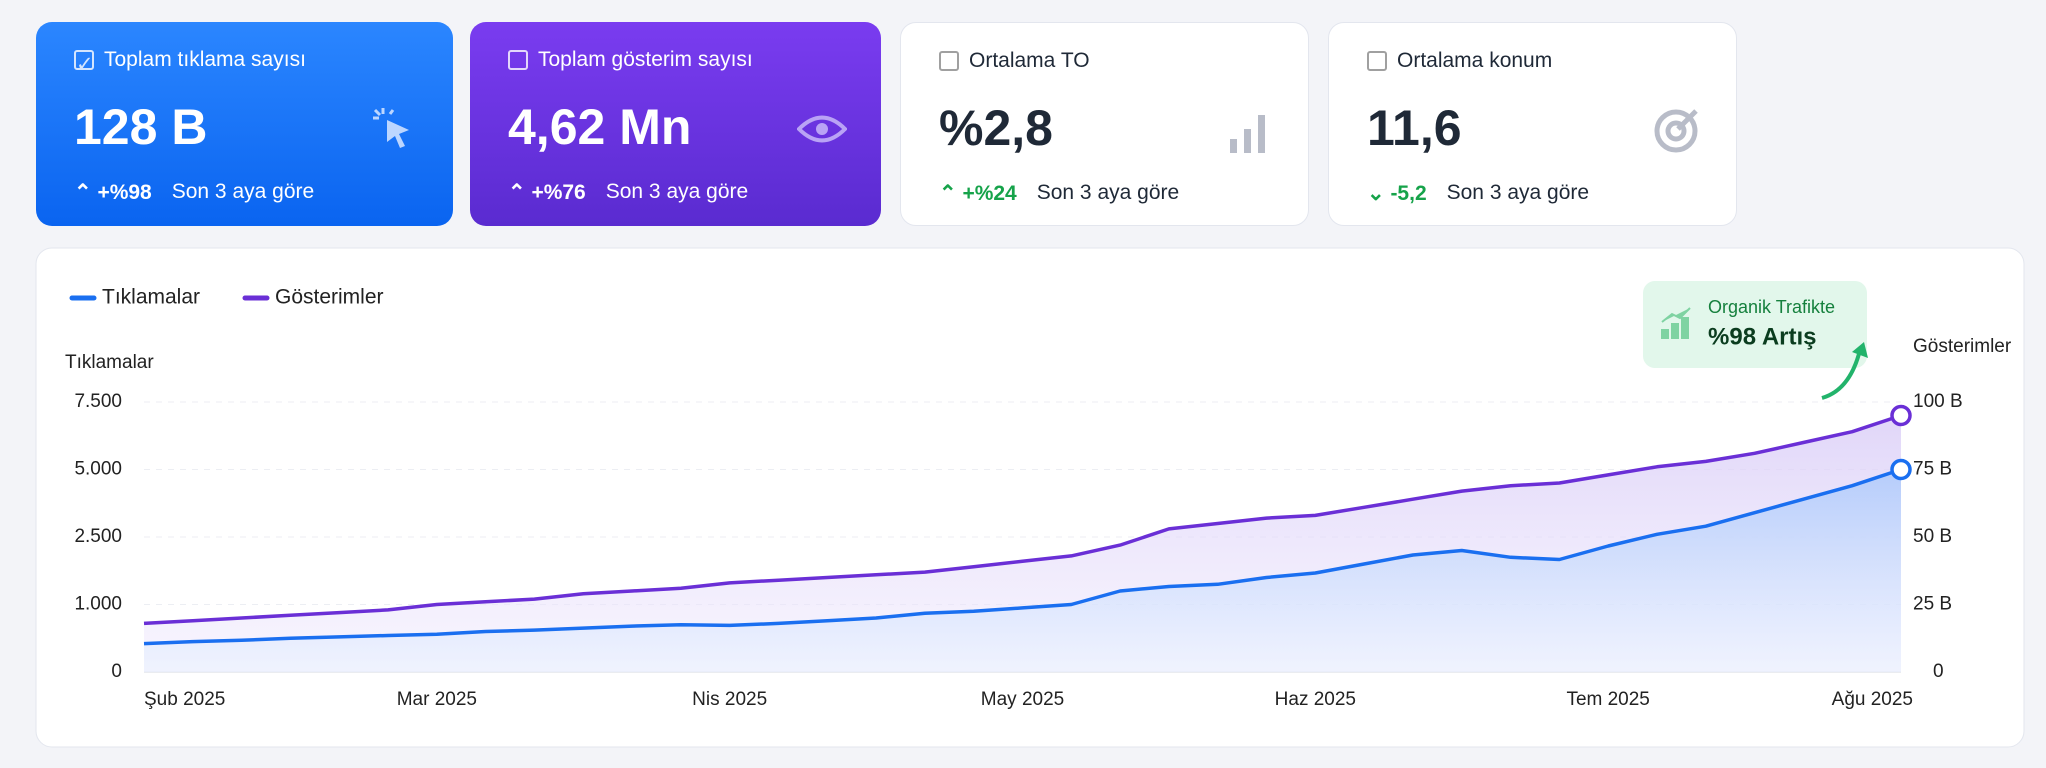 Image resolution: width=2046 pixels, height=768 pixels. What do you see at coordinates (1676, 131) in the screenshot?
I see `target-icon` at bounding box center [1676, 131].